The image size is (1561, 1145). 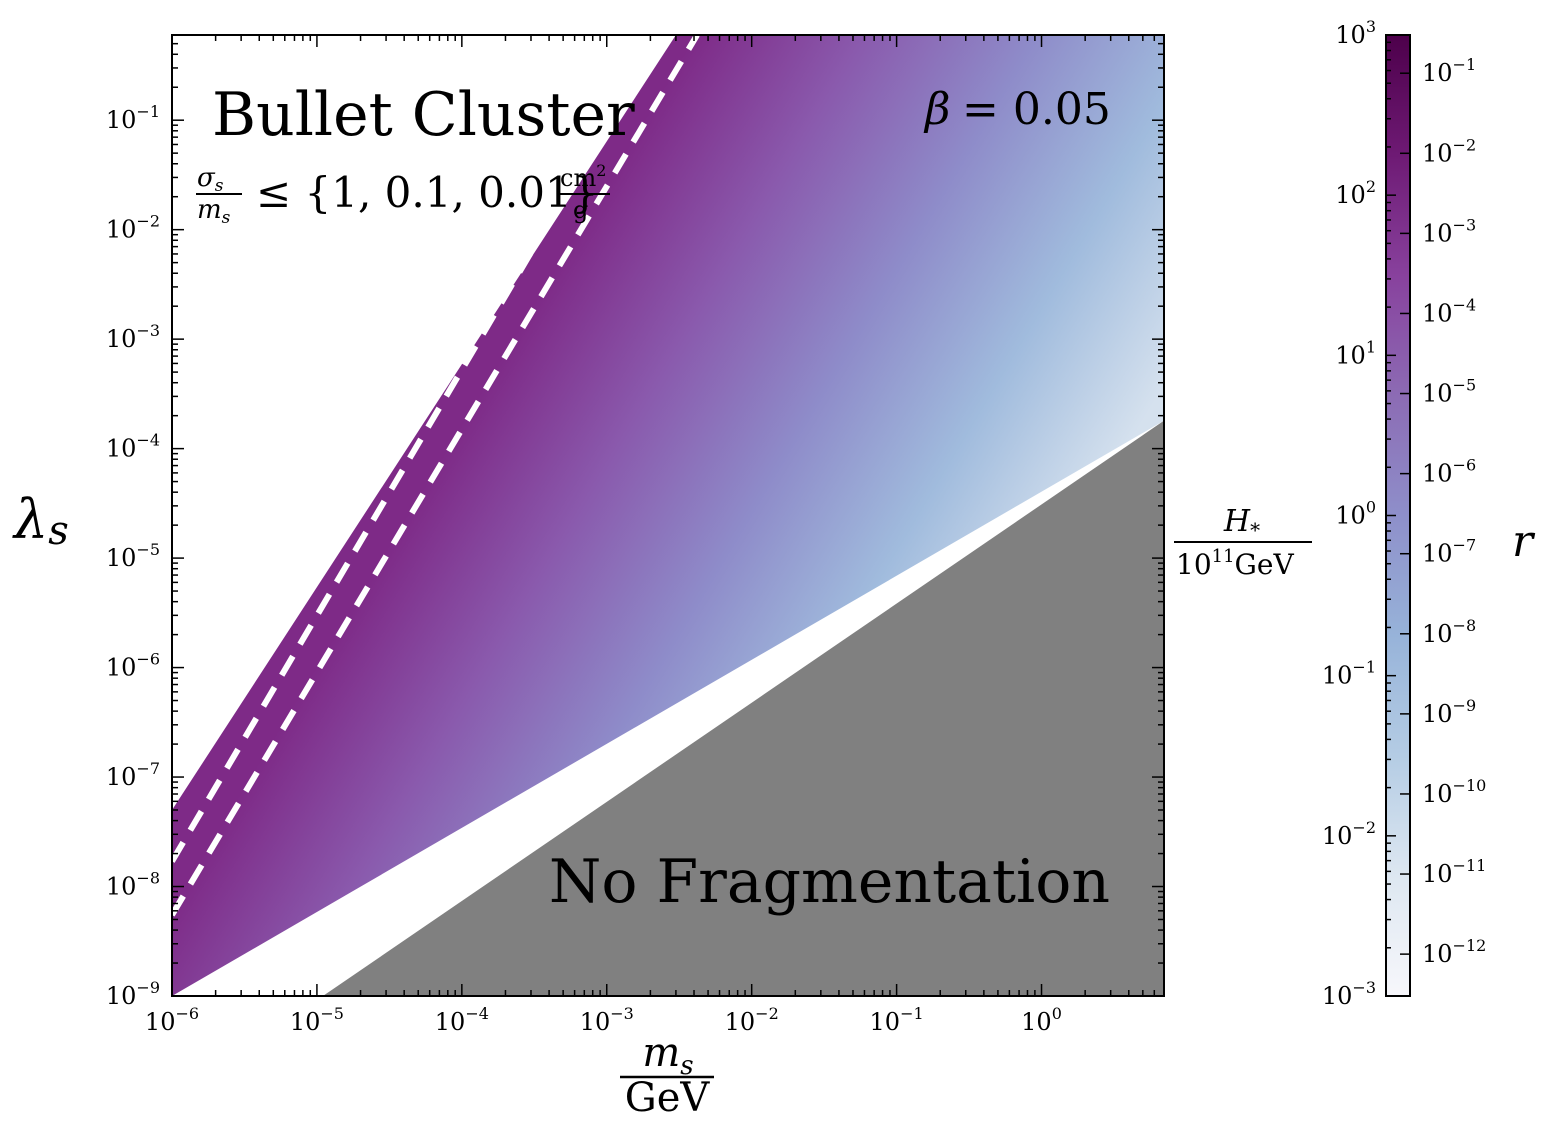 I want to click on x-axis-label: ms GeV, so click(x=667, y=1075).